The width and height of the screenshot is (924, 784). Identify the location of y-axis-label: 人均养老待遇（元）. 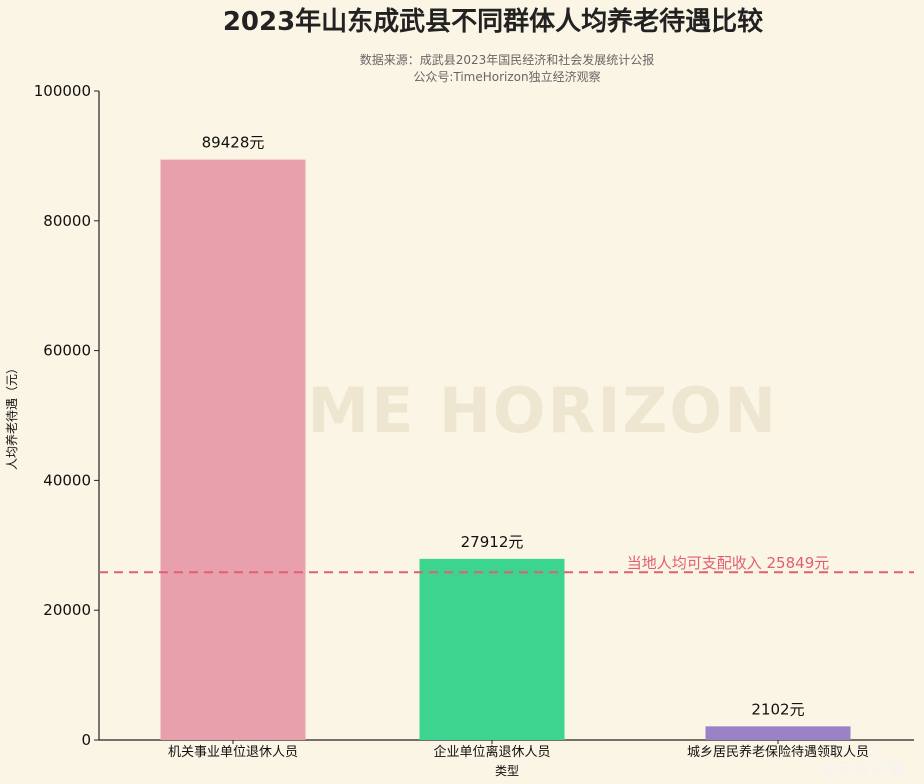
(11, 416).